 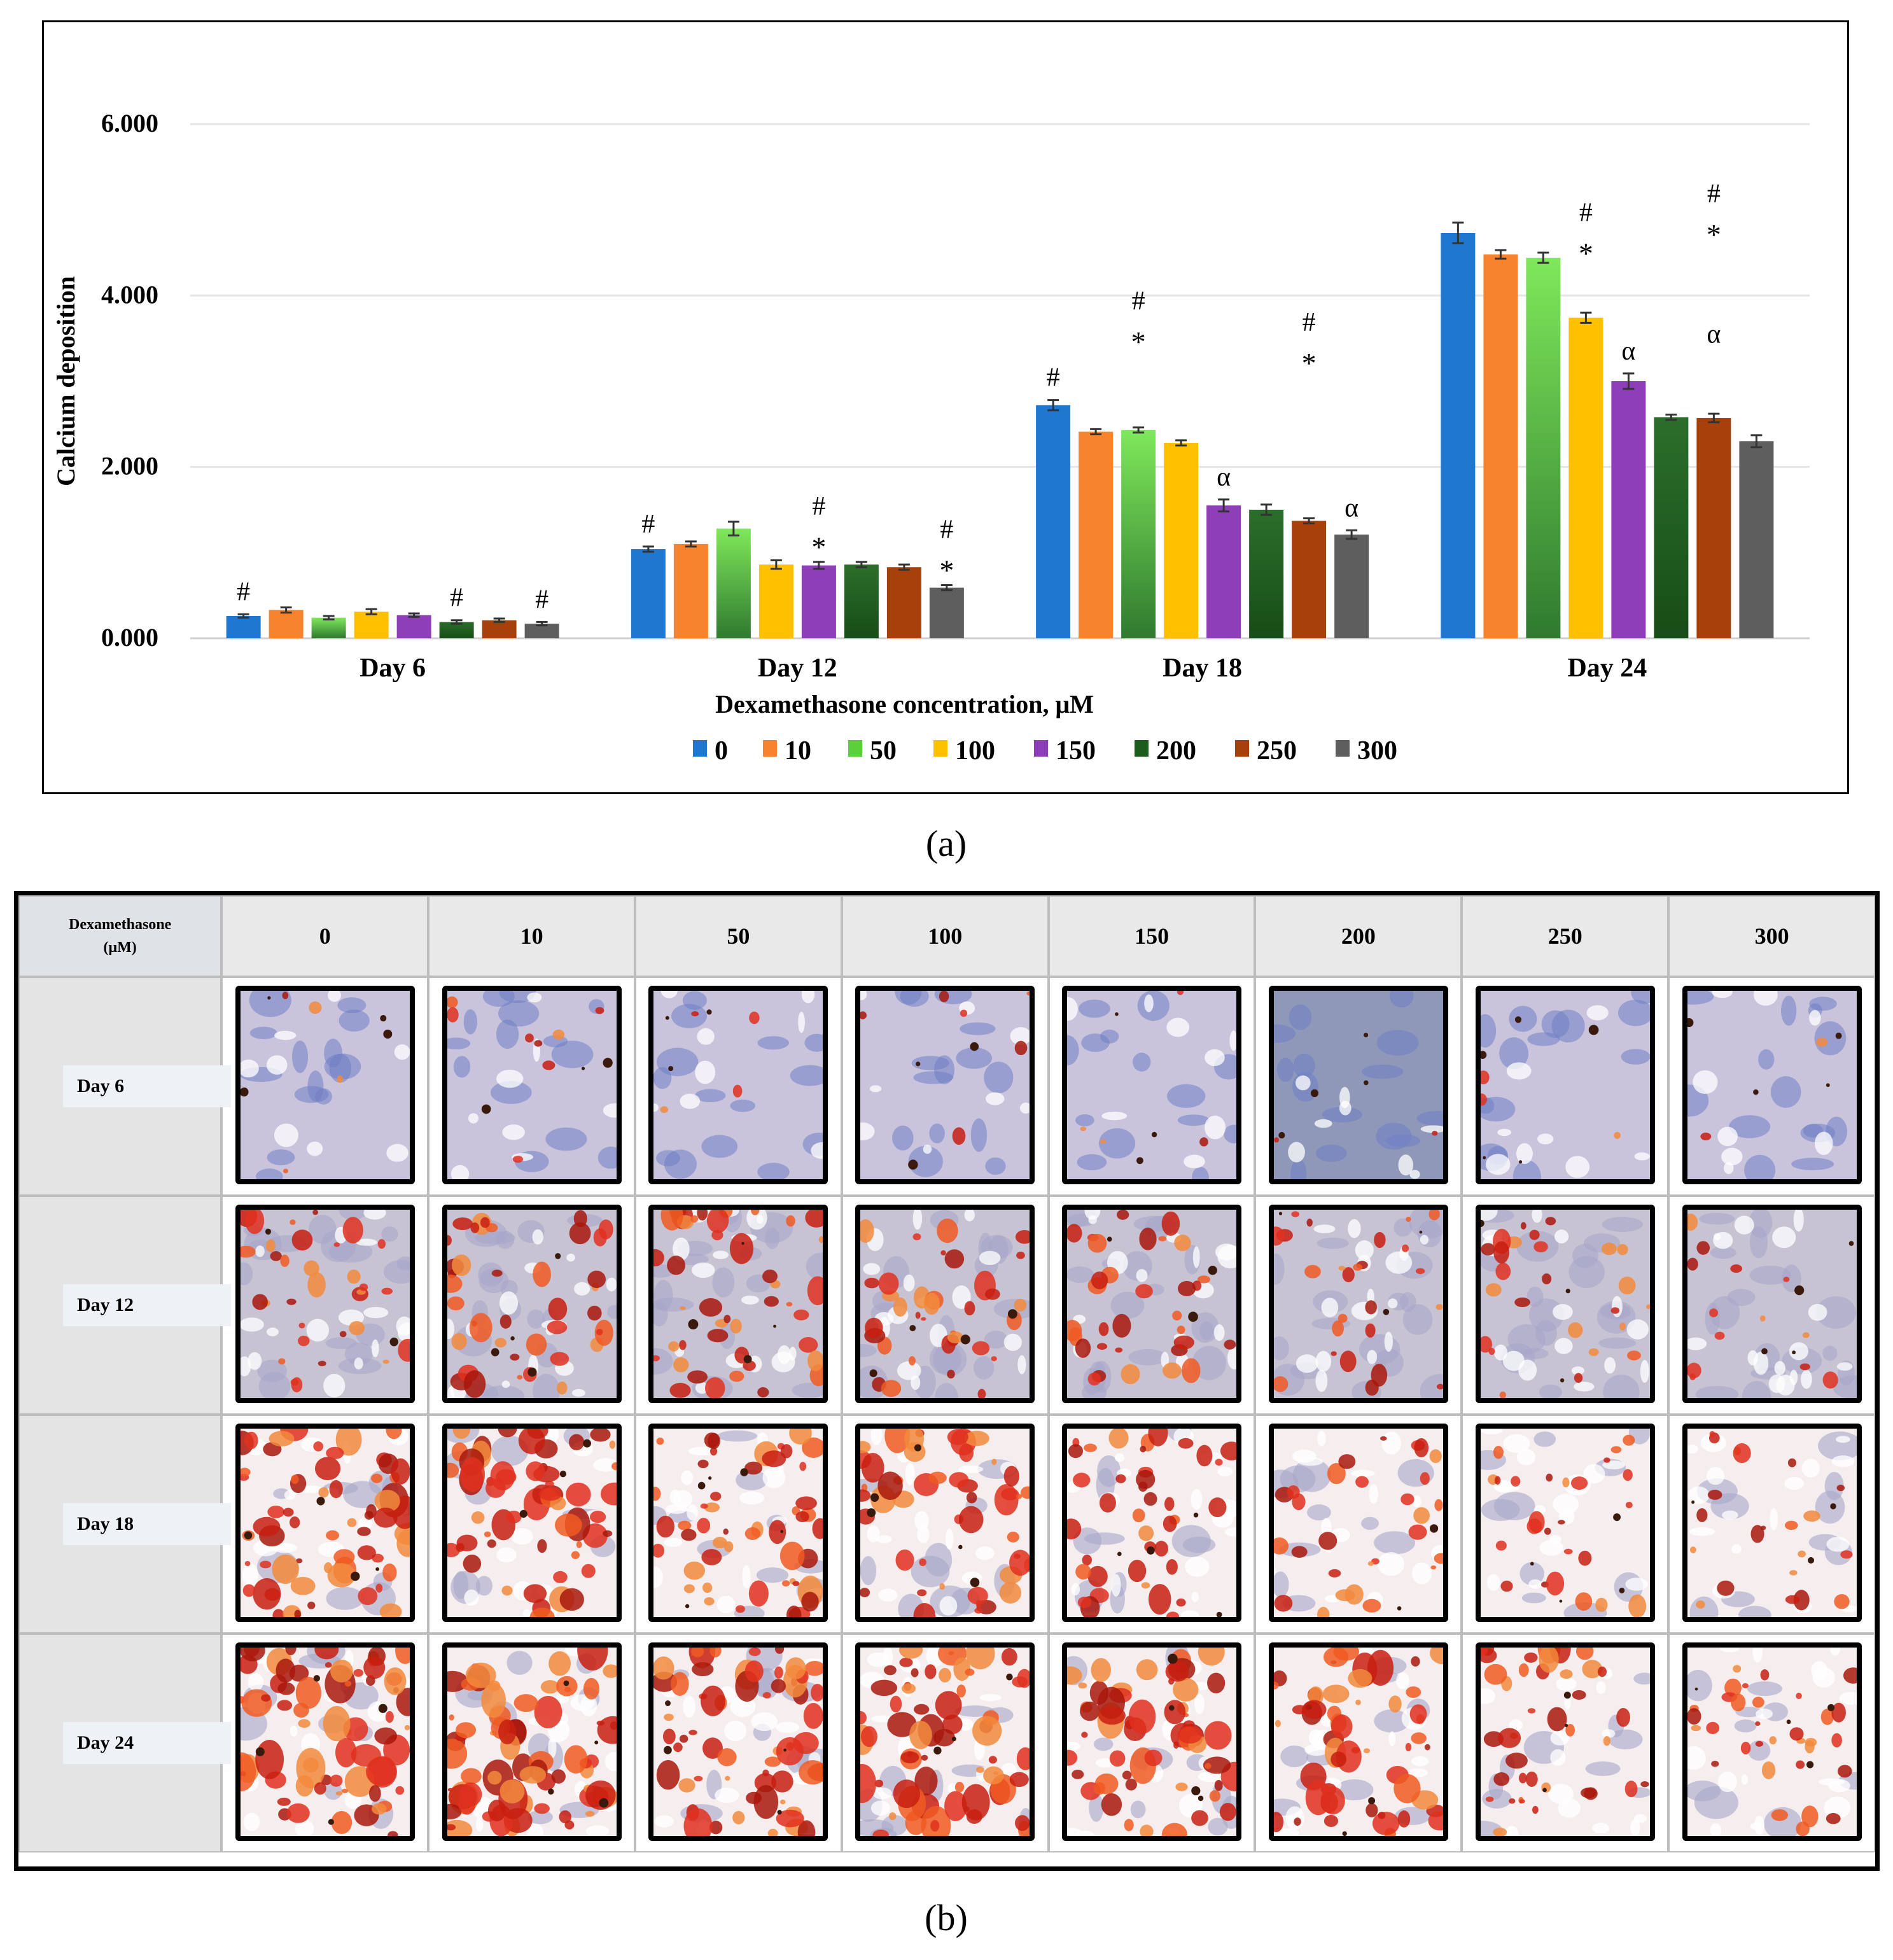 I want to click on legend-label-10: 10, so click(x=798, y=751).